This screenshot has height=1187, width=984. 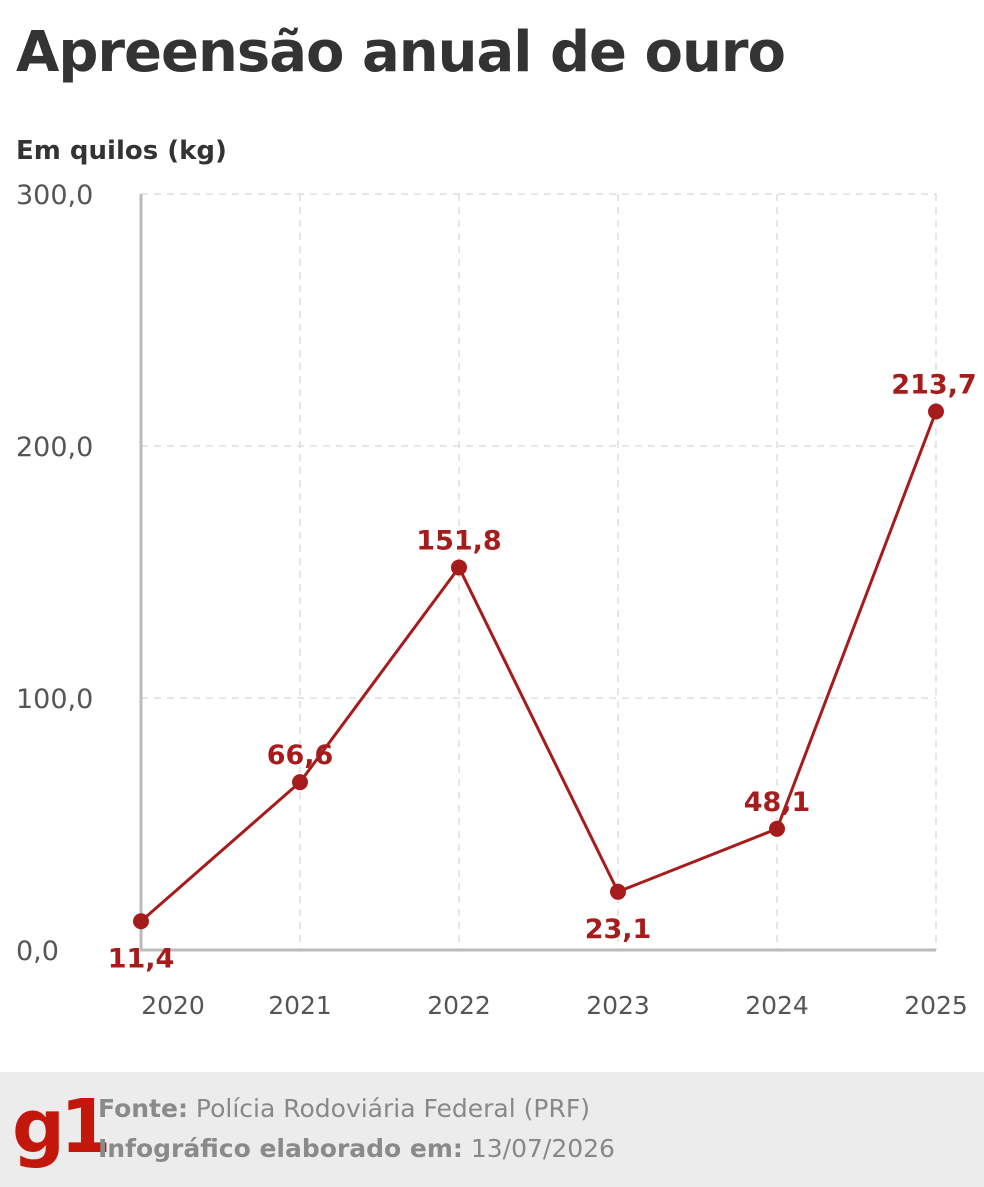 What do you see at coordinates (300, 1005) in the screenshot?
I see `x-tick-label-2021: 2021` at bounding box center [300, 1005].